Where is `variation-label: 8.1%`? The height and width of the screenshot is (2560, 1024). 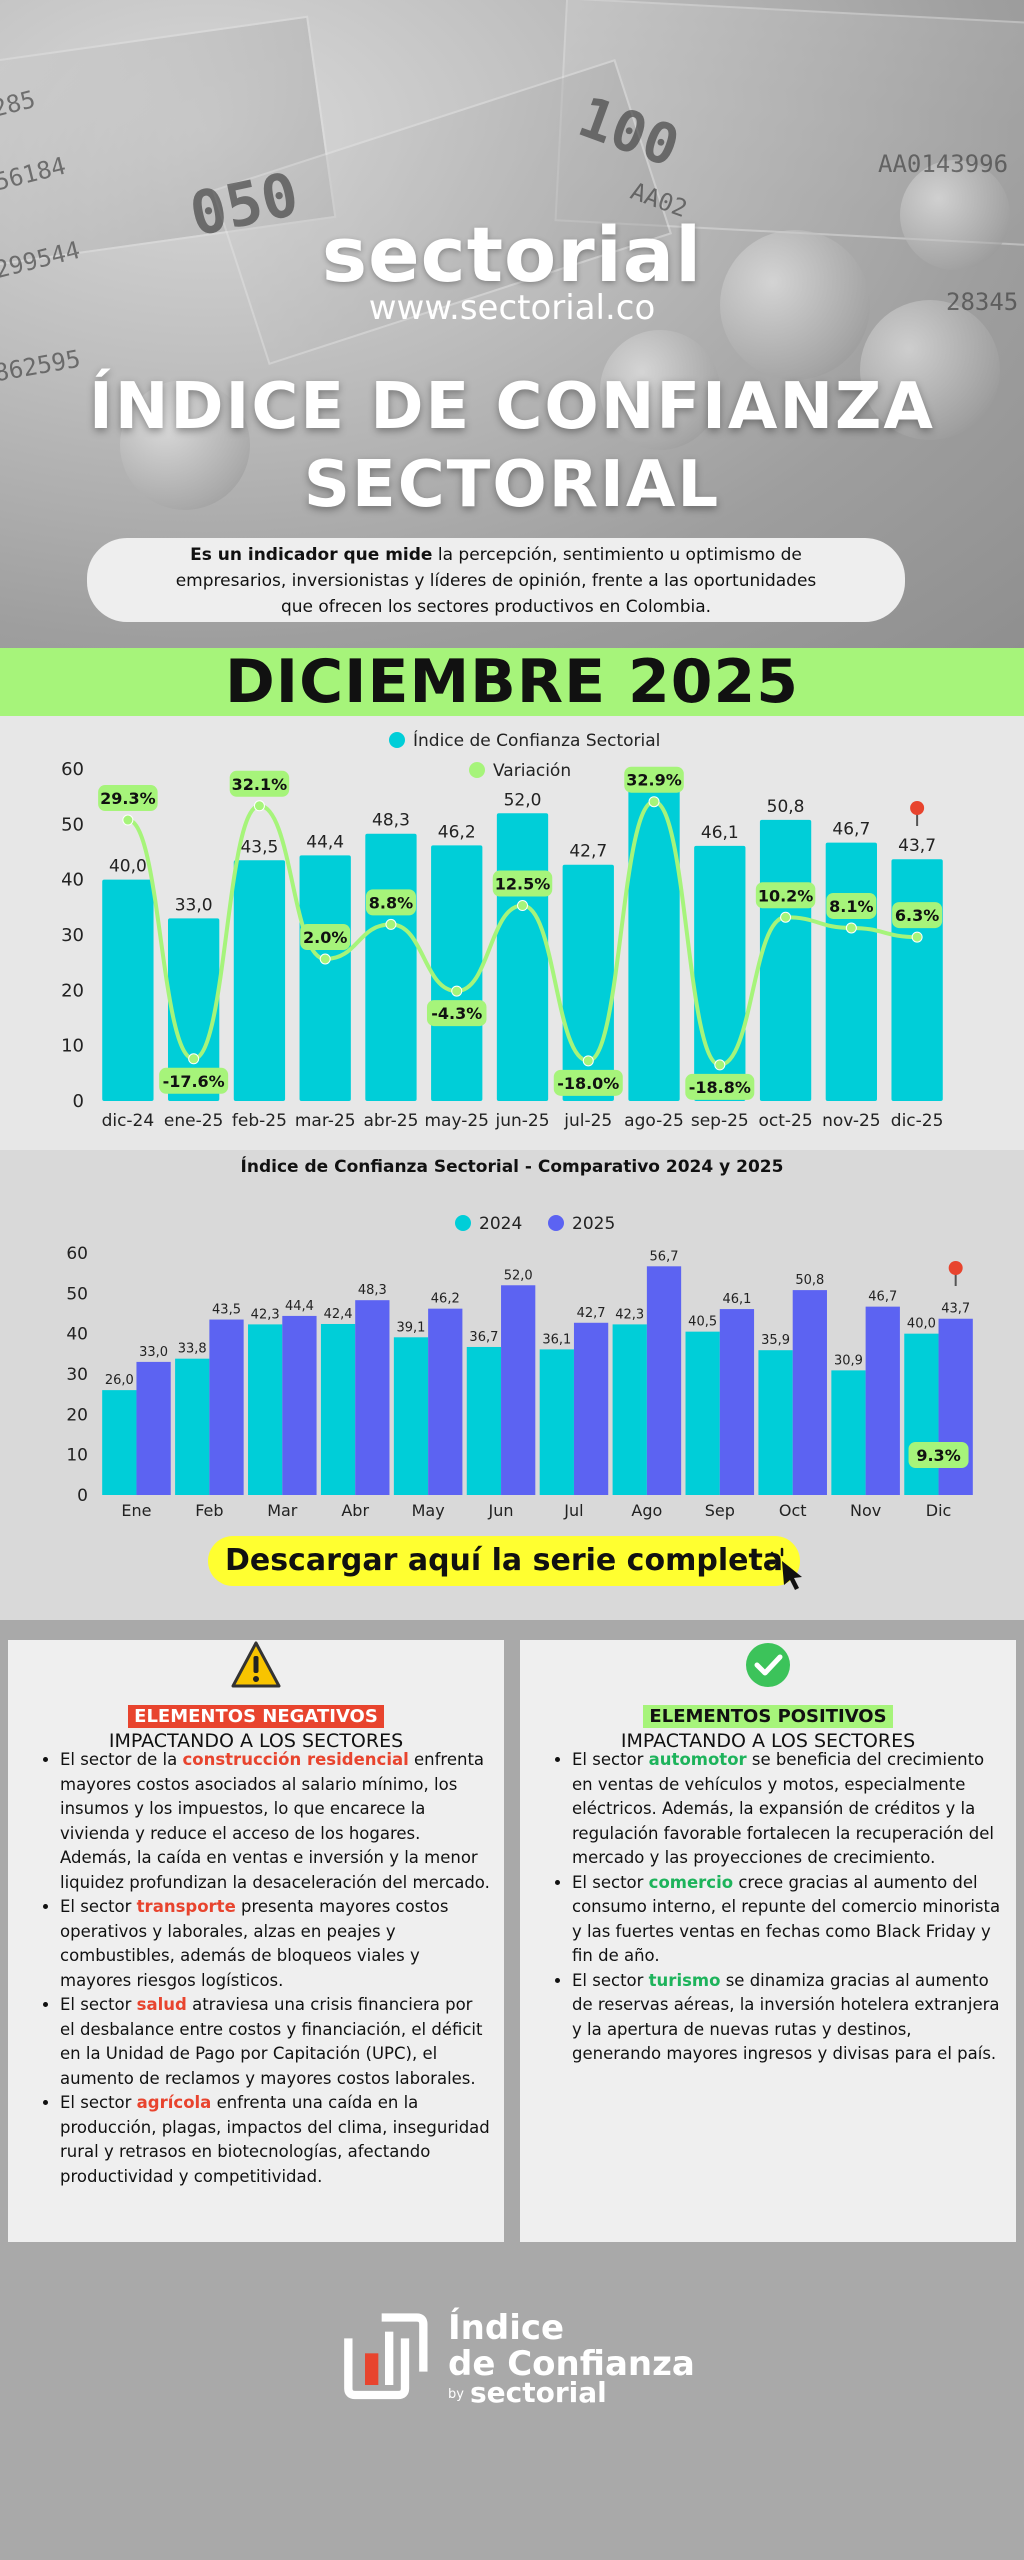
variation-label: 8.1% is located at coordinates (851, 906).